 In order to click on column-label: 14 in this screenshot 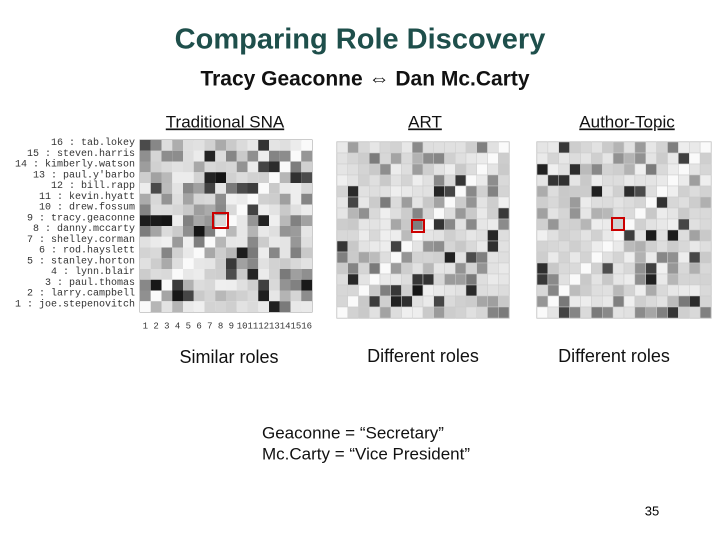, I will do `click(285, 326)`.